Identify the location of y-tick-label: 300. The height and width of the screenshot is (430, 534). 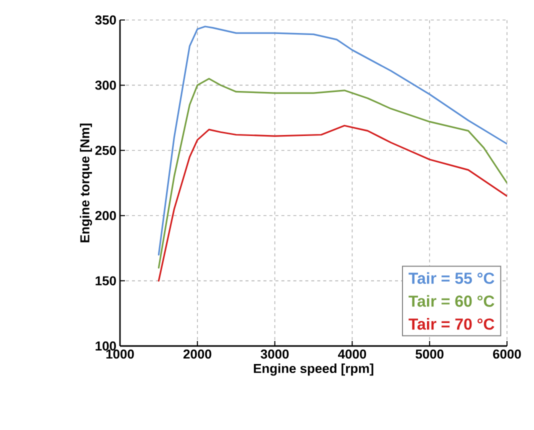
(105, 85).